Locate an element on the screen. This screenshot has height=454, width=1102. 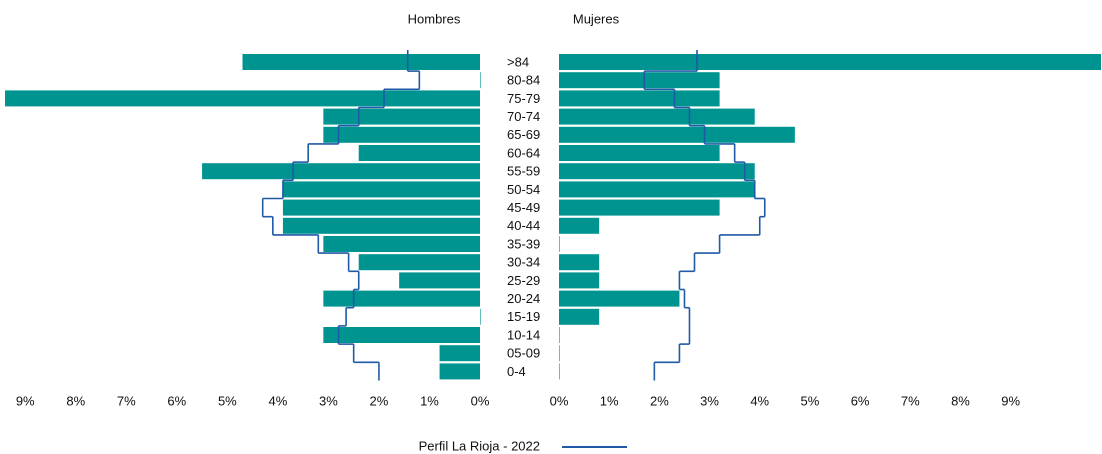
category-label: 35-39 is located at coordinates (523, 243).